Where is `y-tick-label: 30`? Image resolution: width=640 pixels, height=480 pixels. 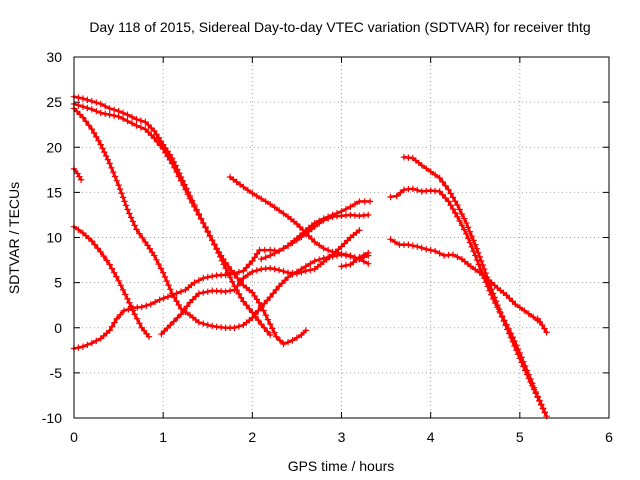
y-tick-label: 30 is located at coordinates (54, 57).